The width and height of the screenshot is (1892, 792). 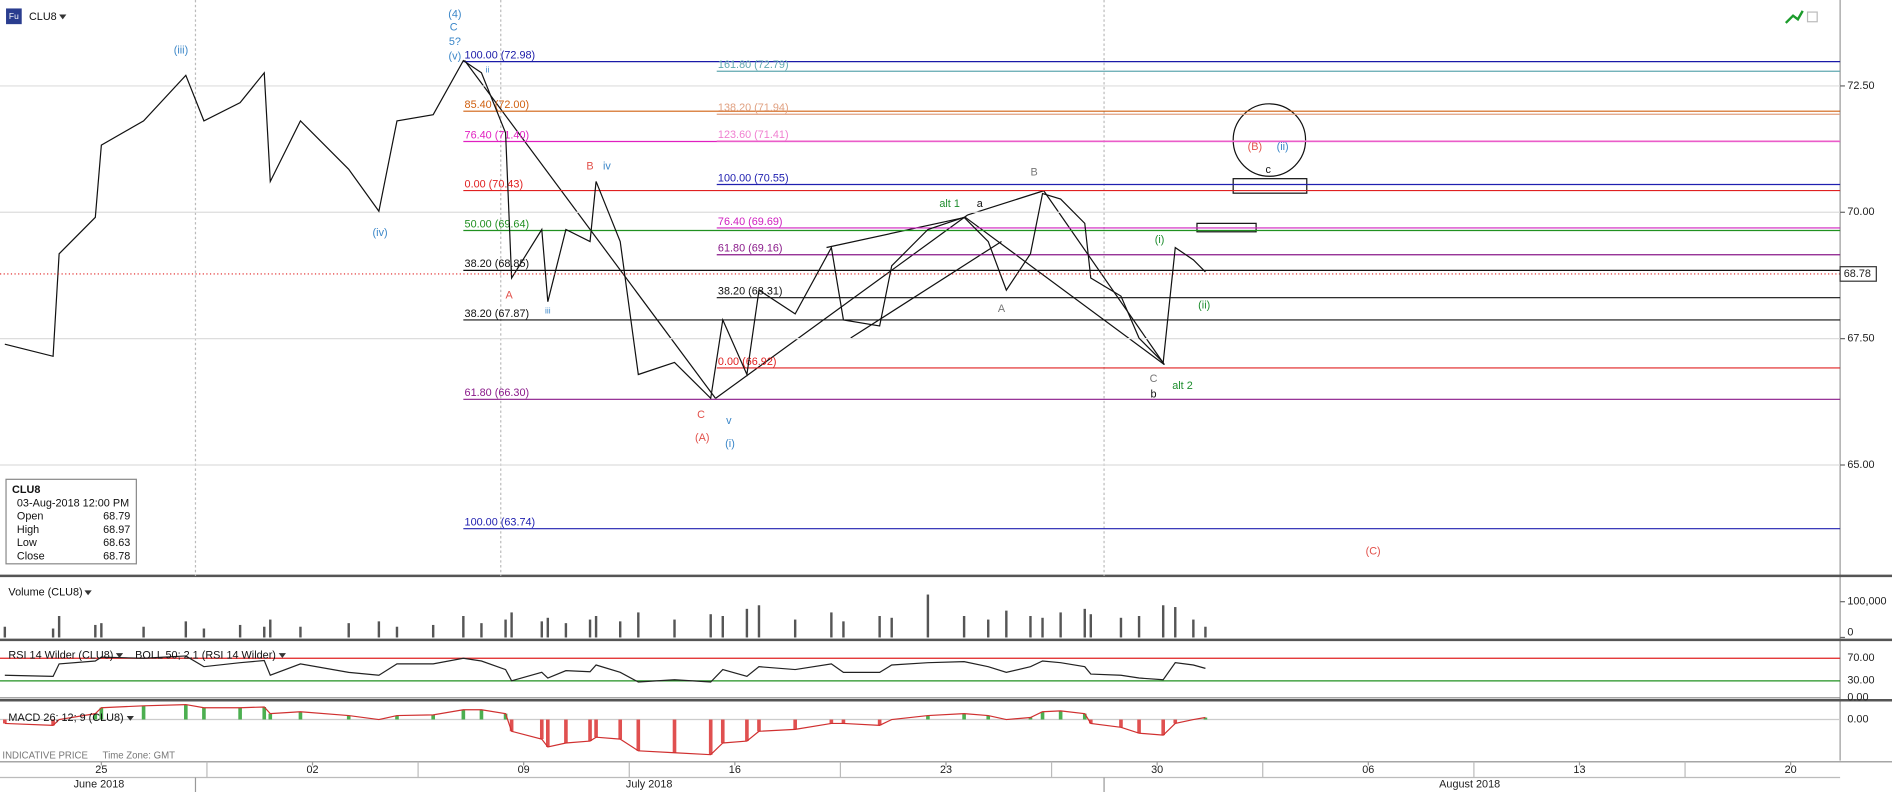 What do you see at coordinates (205, 655) in the screenshot?
I see `pane-overlay: BOLL 50; 2.1 (RSI 14 Wilder)` at bounding box center [205, 655].